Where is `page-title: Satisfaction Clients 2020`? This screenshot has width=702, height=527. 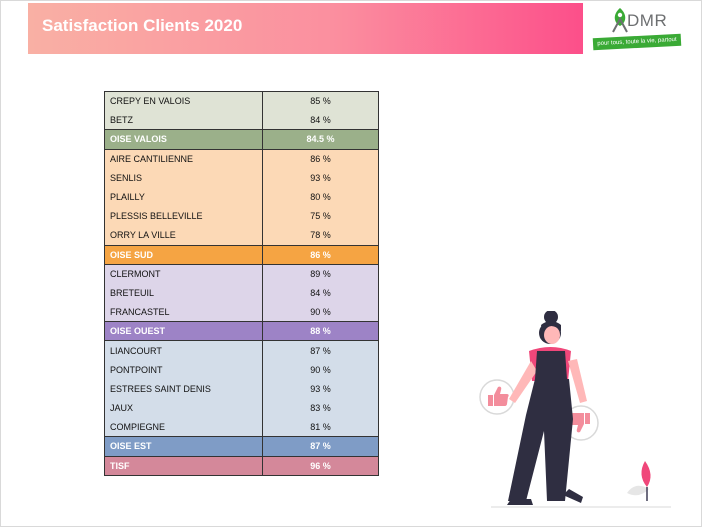
page-title: Satisfaction Clients 2020 is located at coordinates (142, 25).